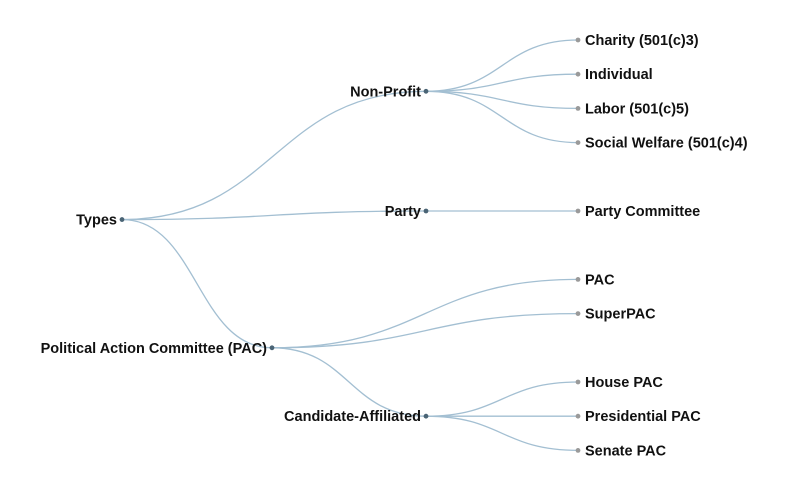 This screenshot has height=487, width=796. I want to click on tree-node-senate-pac: Senate PAC, so click(621, 451).